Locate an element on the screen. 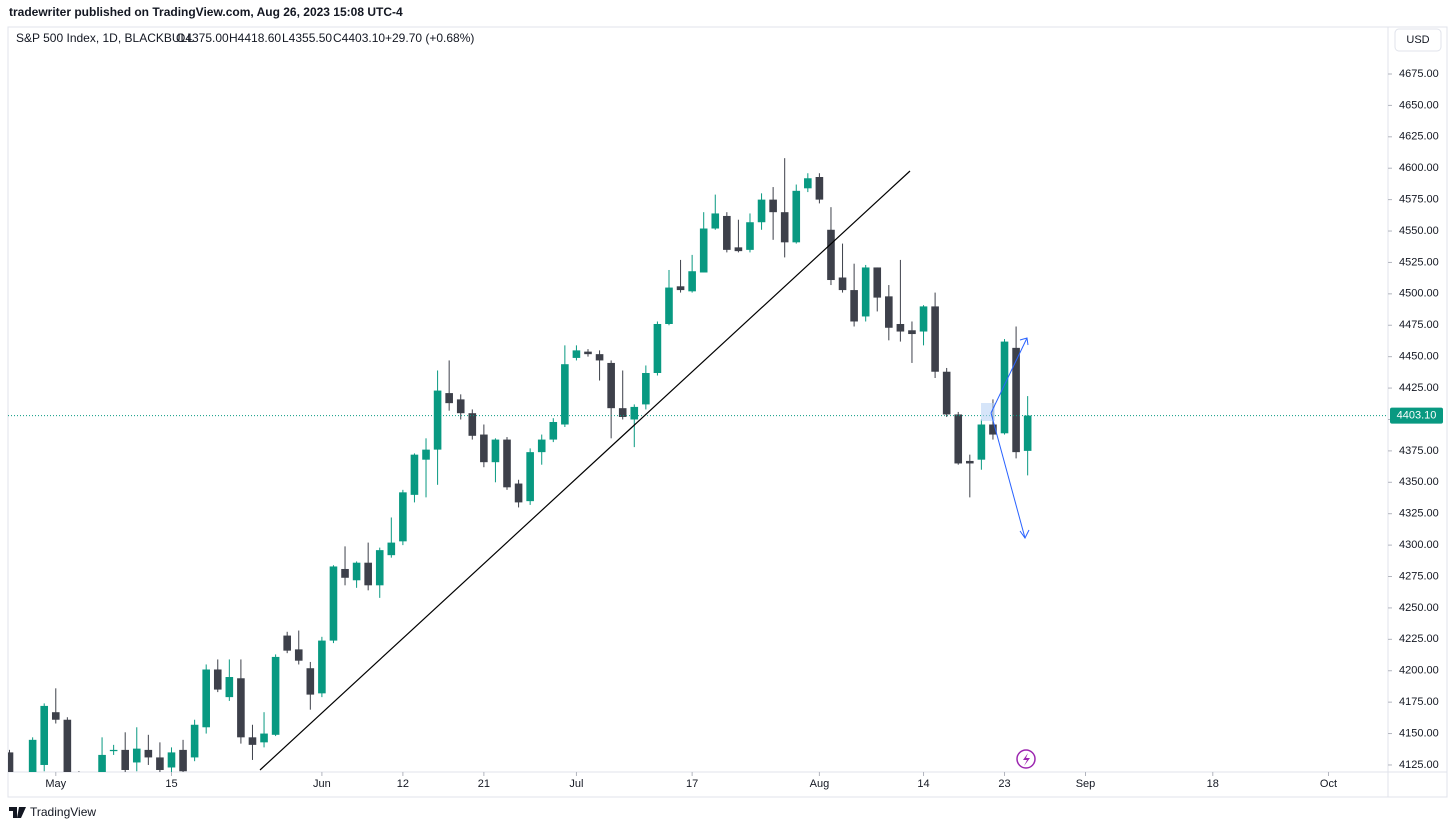 The width and height of the screenshot is (1456, 829). y-tick-label: 4150.00 is located at coordinates (1419, 733).